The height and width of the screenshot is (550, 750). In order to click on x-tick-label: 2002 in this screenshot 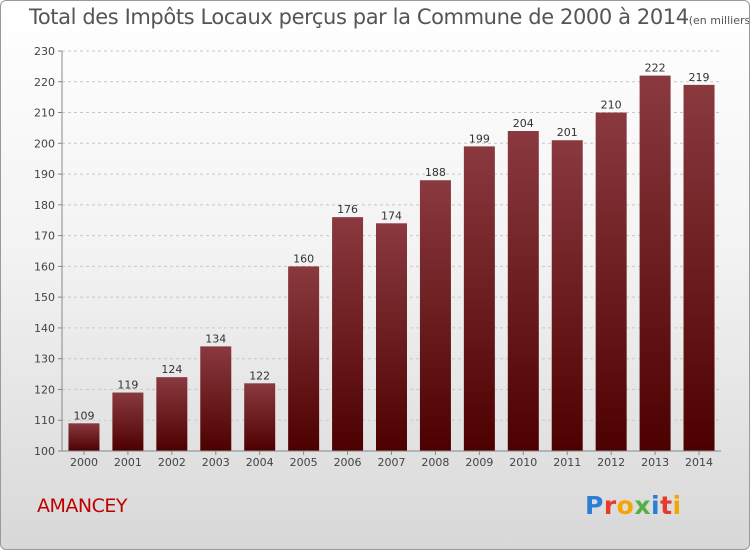, I will do `click(172, 462)`.